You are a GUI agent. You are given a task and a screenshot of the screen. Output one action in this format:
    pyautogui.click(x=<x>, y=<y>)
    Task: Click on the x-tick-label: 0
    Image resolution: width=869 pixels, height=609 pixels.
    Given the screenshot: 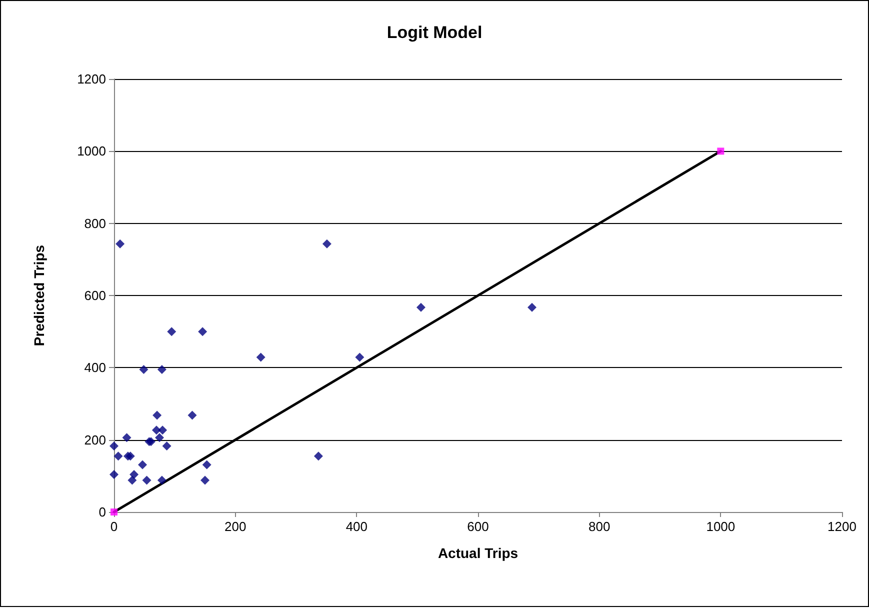 What is the action you would take?
    pyautogui.click(x=114, y=526)
    